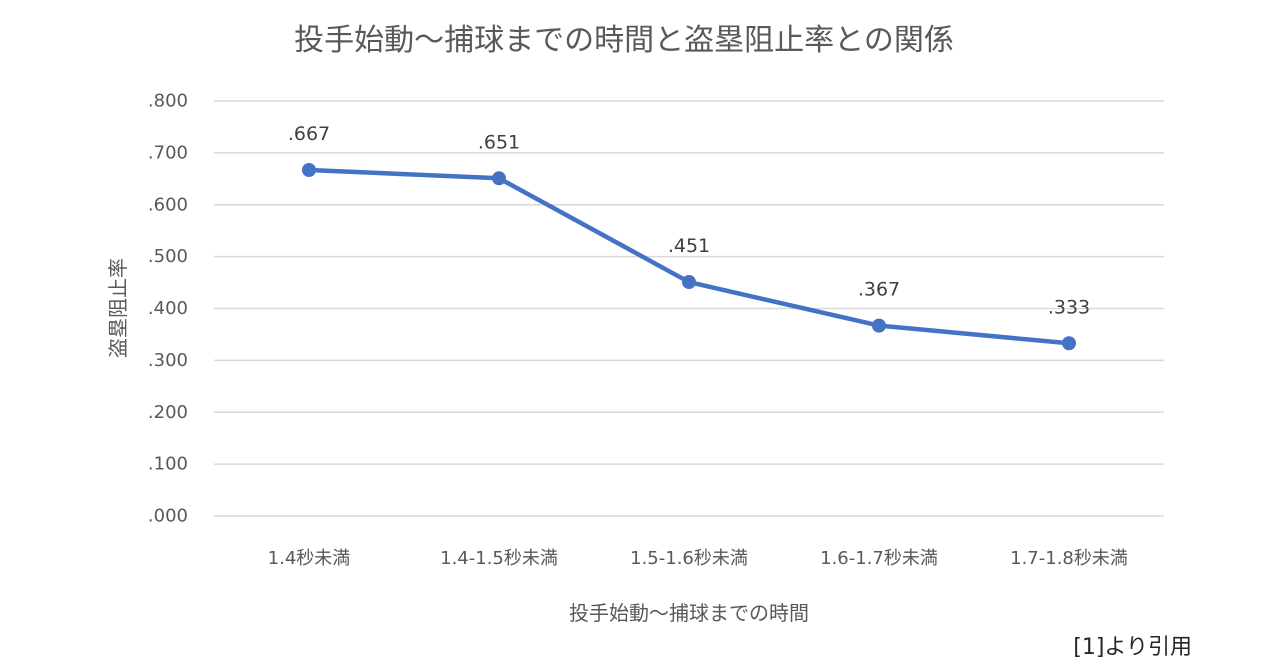  I want to click on y-tick-label: .400, so click(168, 308).